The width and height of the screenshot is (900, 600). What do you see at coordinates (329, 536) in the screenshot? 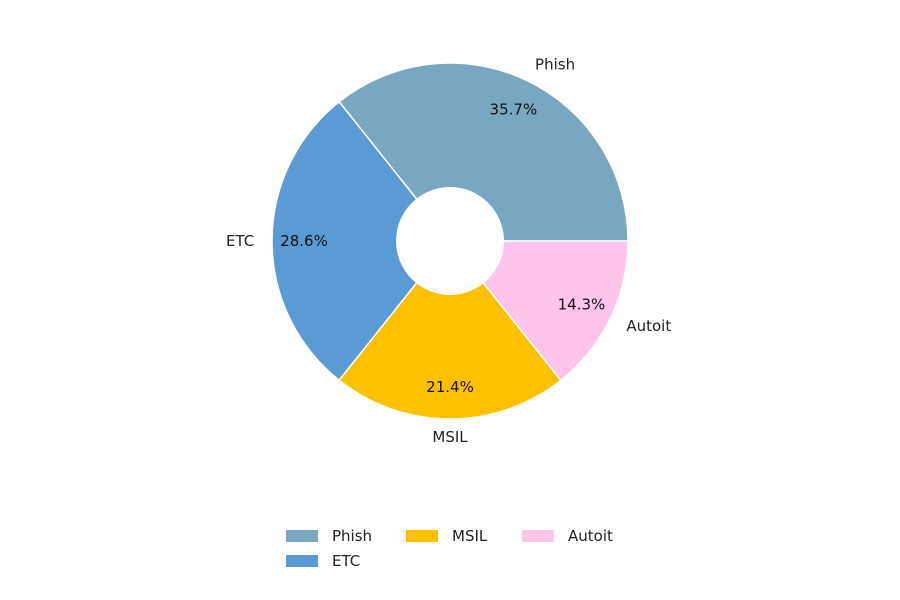
I see `legend-entry-phish: Phish` at bounding box center [329, 536].